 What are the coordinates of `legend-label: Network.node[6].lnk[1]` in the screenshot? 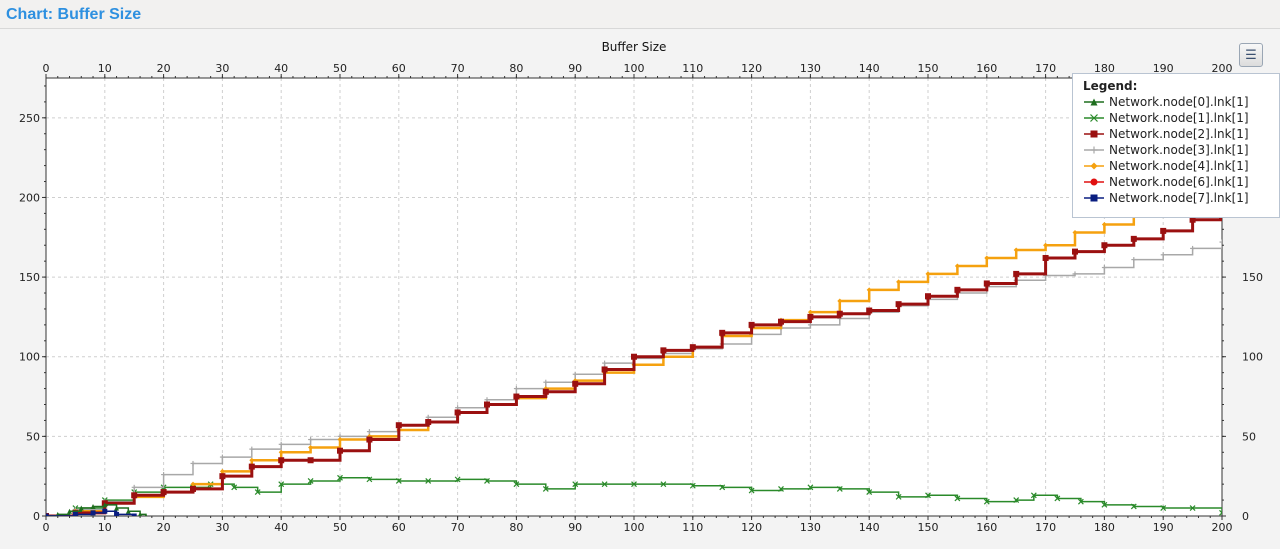 It's located at (1179, 182).